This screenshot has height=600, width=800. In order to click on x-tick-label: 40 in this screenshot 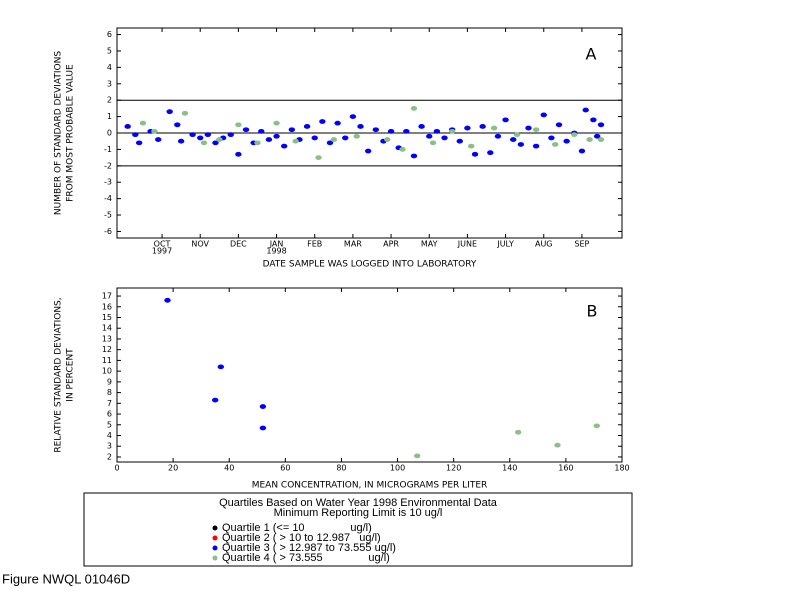, I will do `click(229, 468)`.